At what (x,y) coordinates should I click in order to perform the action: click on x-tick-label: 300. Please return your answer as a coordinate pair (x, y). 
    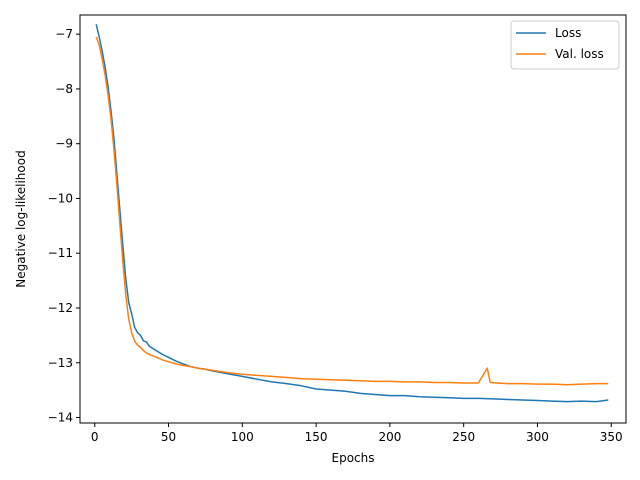
    Looking at the image, I should click on (537, 437).